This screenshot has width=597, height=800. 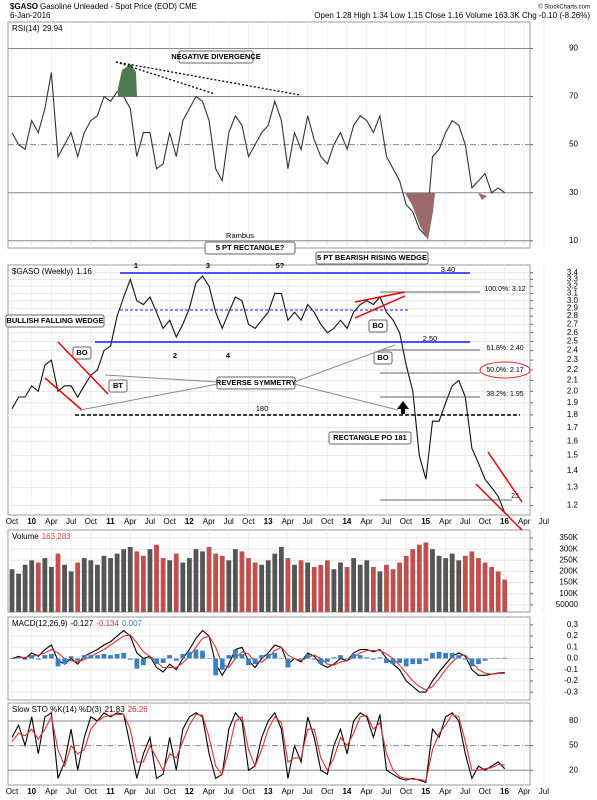 I want to click on panel-frame, so click(x=269, y=744).